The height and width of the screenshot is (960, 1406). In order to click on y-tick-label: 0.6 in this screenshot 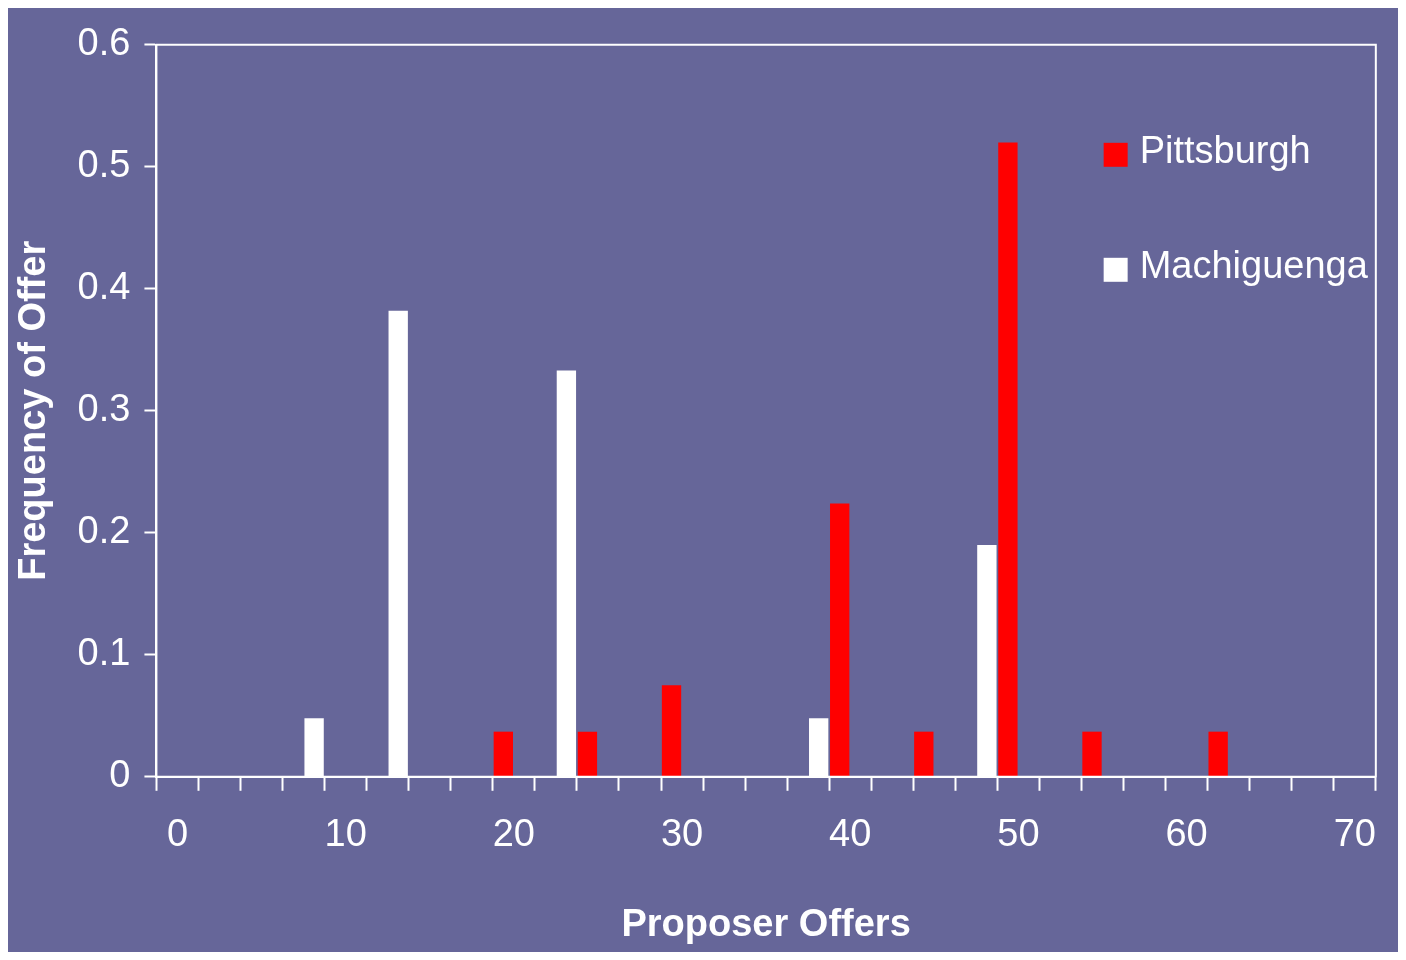, I will do `click(104, 42)`.